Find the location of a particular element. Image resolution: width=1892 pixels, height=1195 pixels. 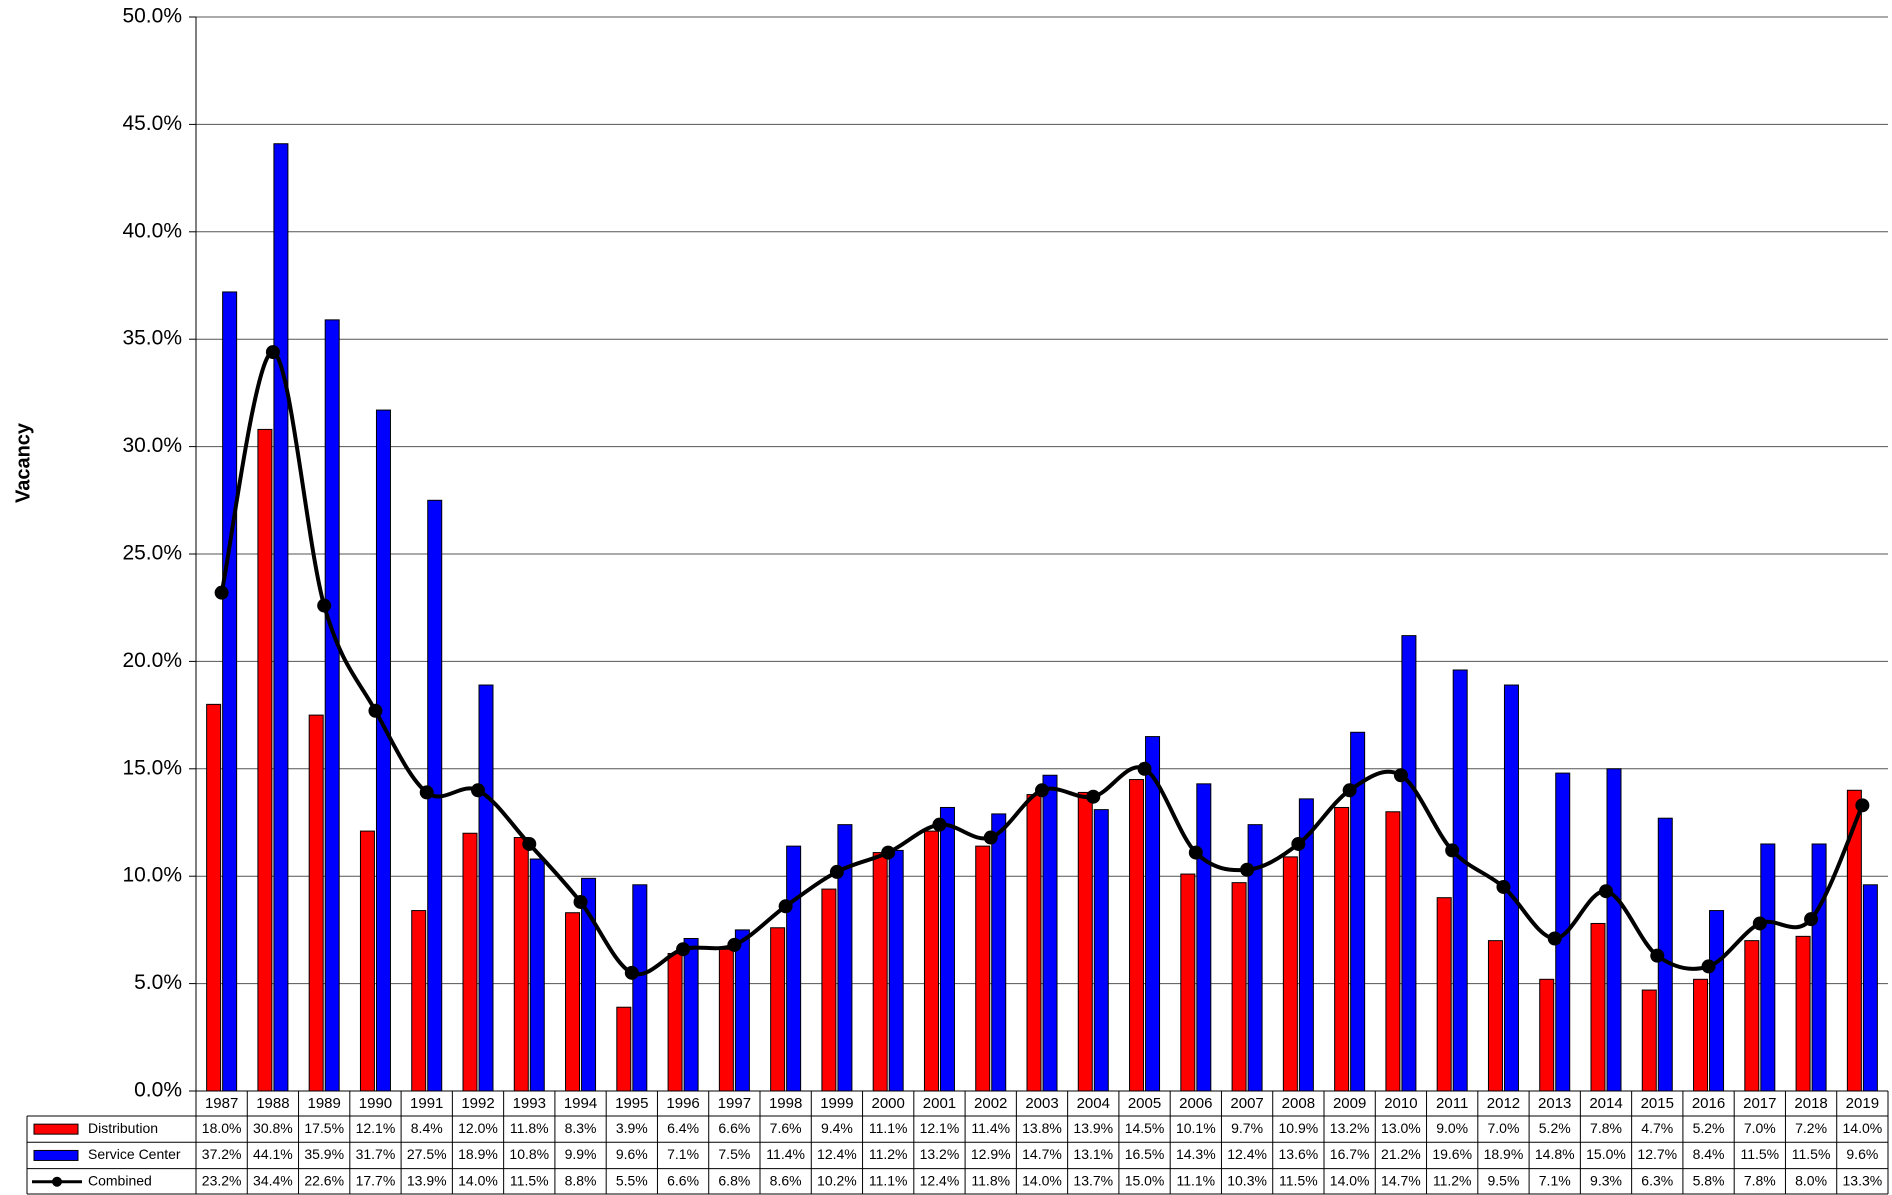

table-value: 13.9% is located at coordinates (427, 1180).